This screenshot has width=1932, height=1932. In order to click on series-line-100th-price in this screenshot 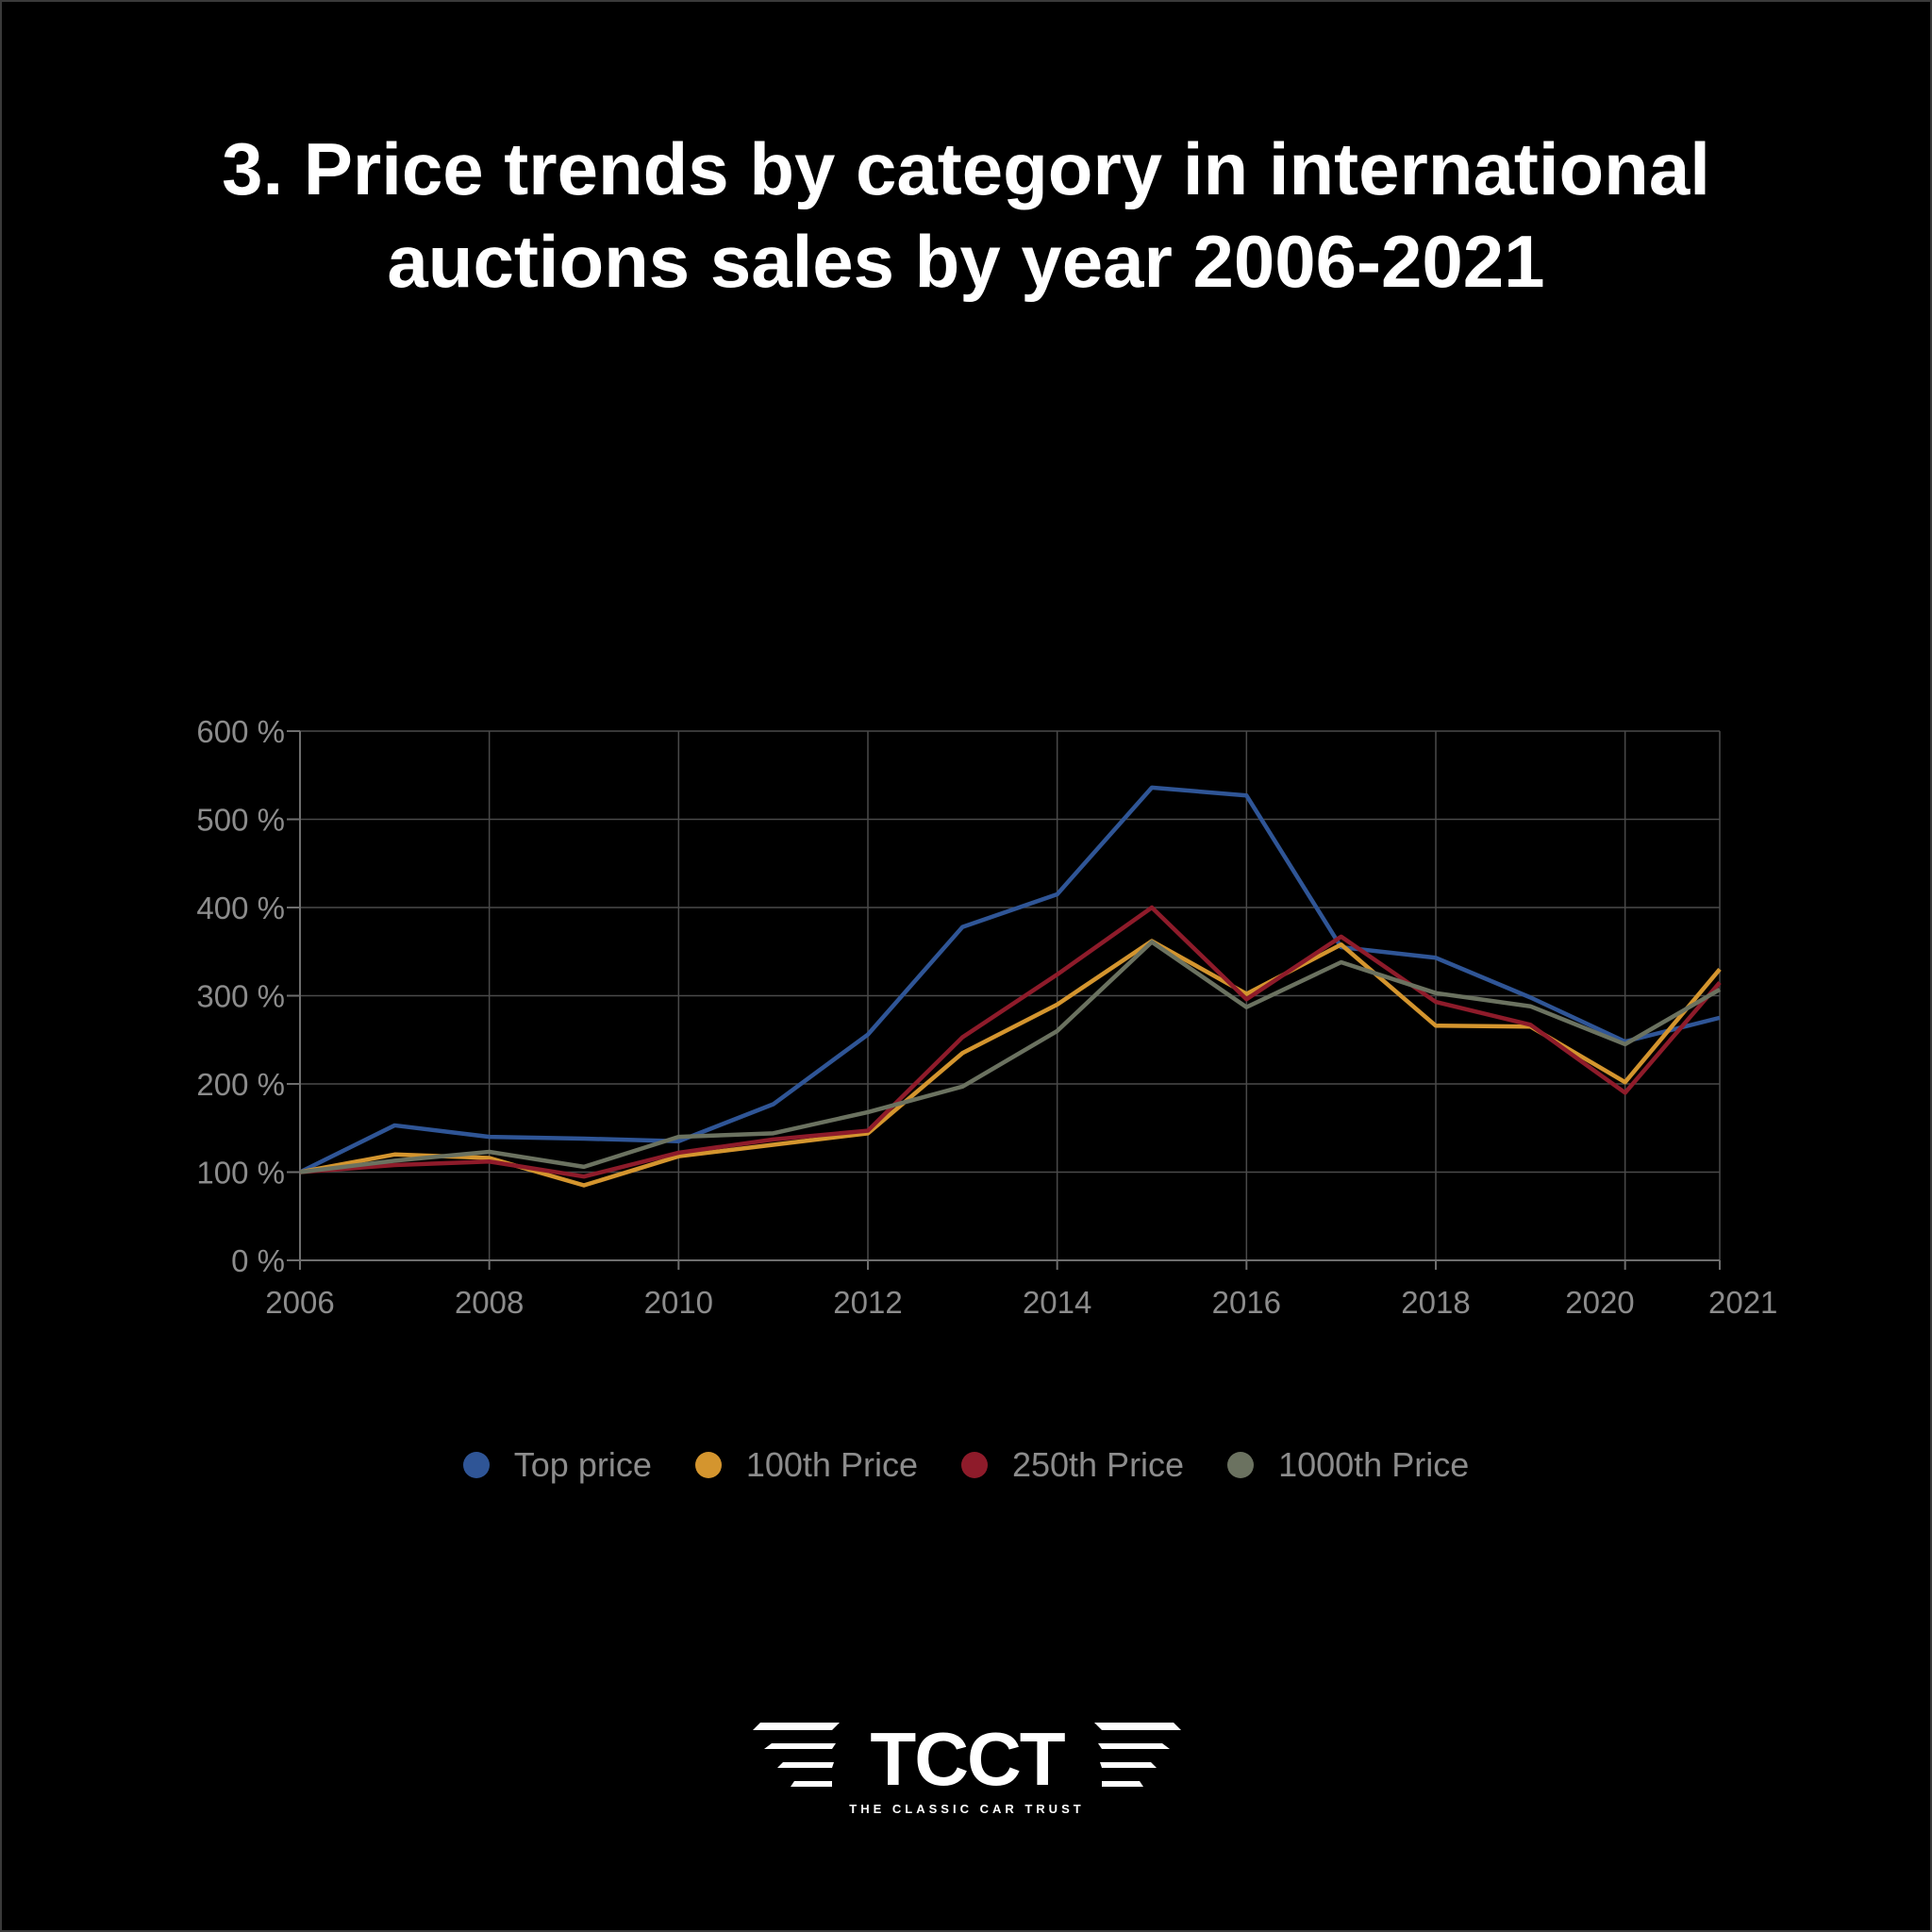, I will do `click(1011, 1064)`.